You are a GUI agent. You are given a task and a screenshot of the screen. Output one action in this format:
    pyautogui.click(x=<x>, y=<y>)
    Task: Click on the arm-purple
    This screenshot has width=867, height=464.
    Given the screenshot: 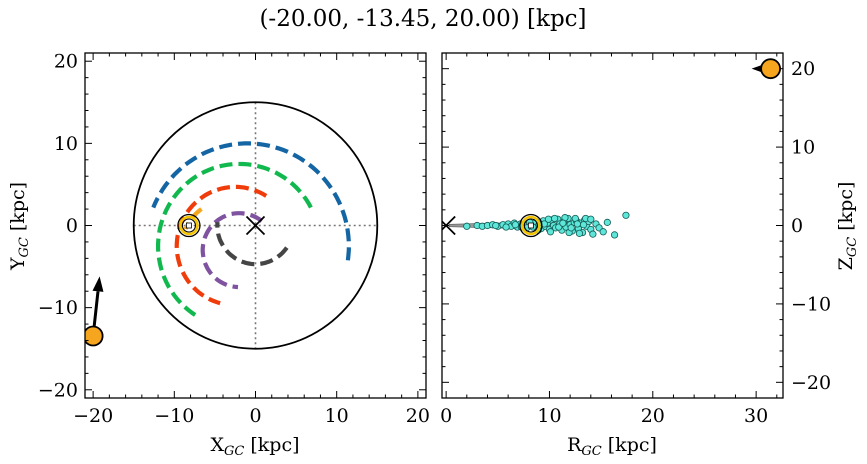 What is the action you would take?
    pyautogui.click(x=232, y=250)
    